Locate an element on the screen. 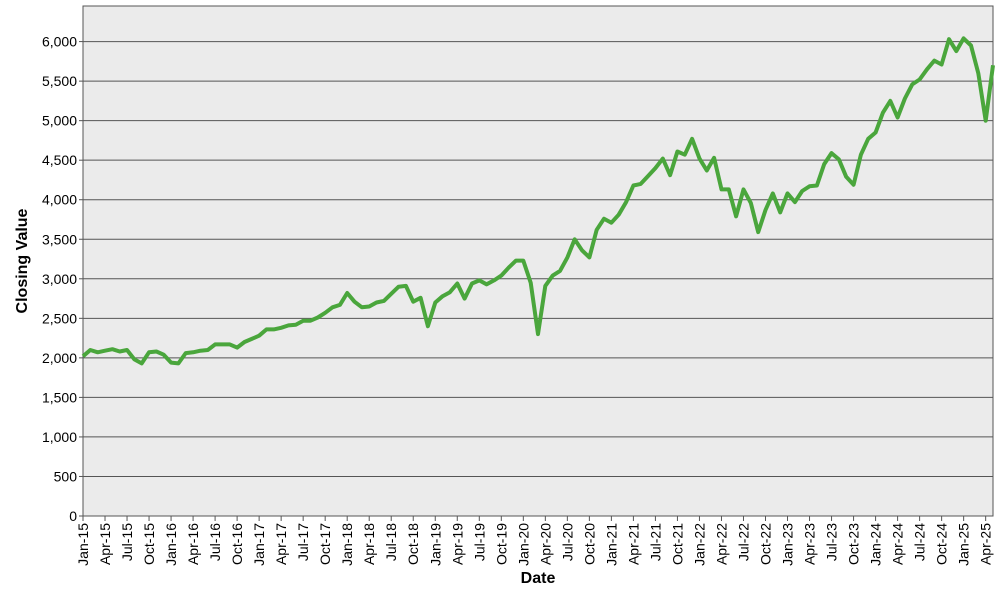 This screenshot has width=1000, height=600. x-tick-label: Apr-23 is located at coordinates (810, 544).